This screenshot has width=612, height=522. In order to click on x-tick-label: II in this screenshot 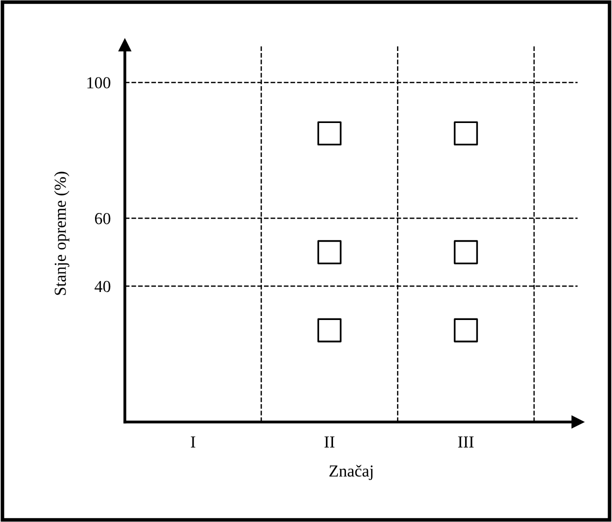, I will do `click(329, 442)`.